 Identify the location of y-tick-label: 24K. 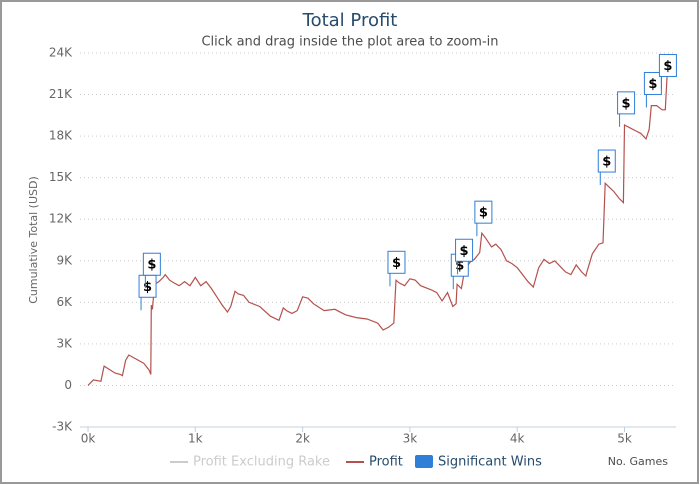
(61, 53).